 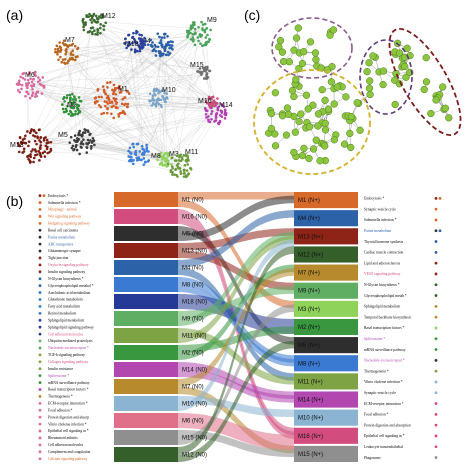 What do you see at coordinates (58, 258) in the screenshot?
I see `left-pathway: Tight junction` at bounding box center [58, 258].